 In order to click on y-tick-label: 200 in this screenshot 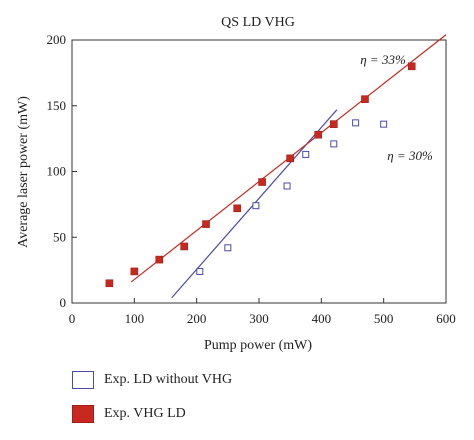, I will do `click(57, 39)`.